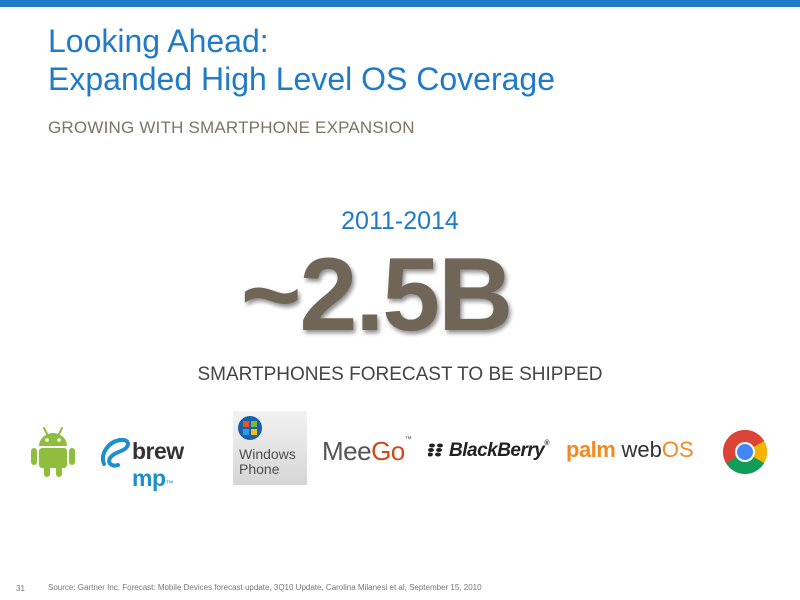 The image size is (800, 600). I want to click on meego-logo: MeeGo™, so click(367, 451).